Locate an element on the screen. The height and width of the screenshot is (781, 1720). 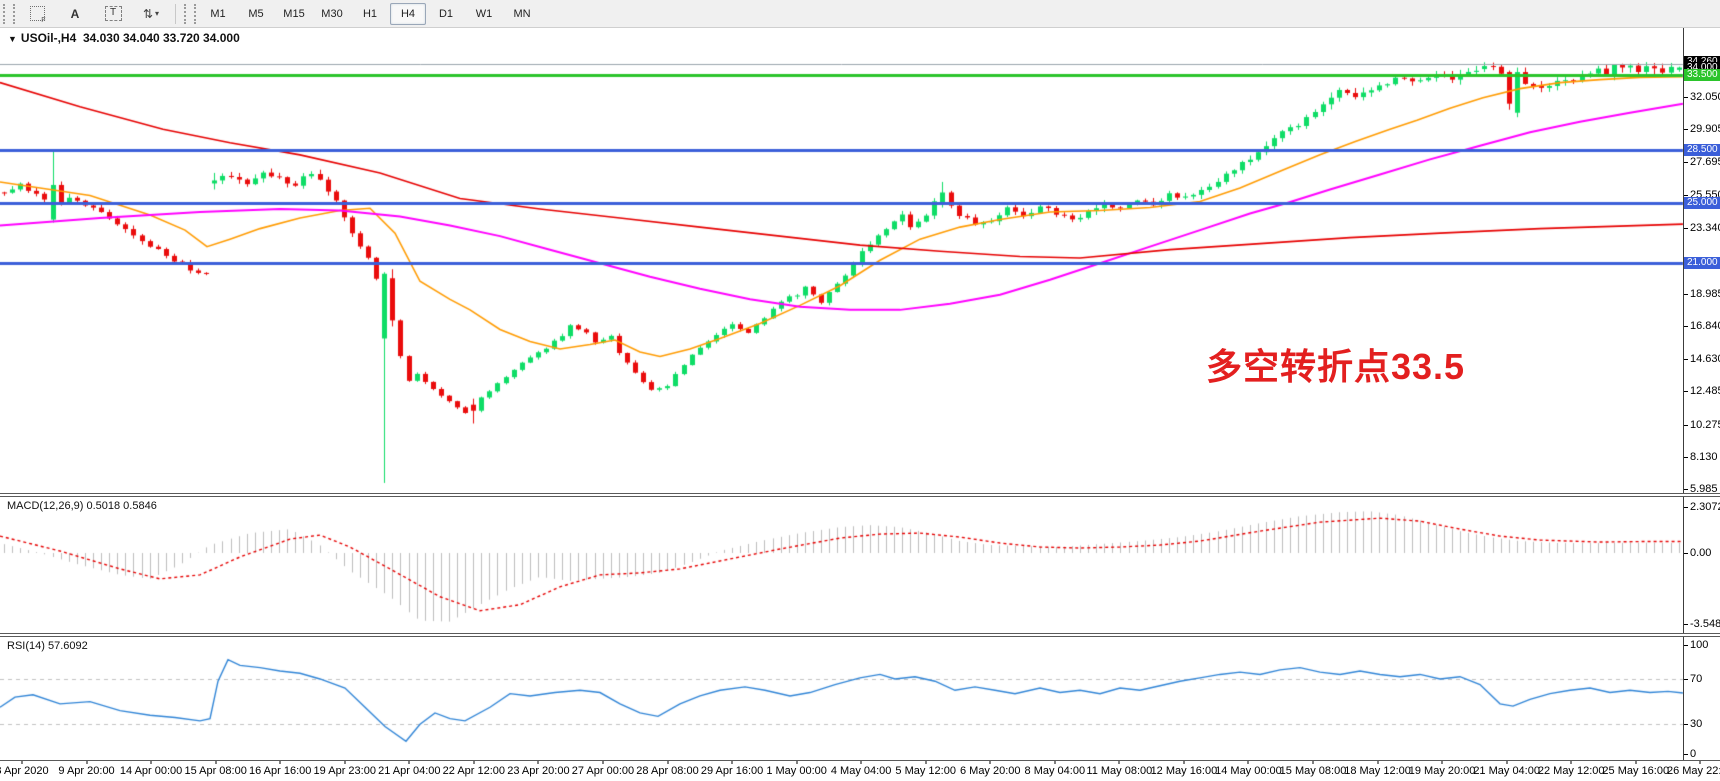
time-axis-label: 28 Apr 08:00 is located at coordinates (667, 771).